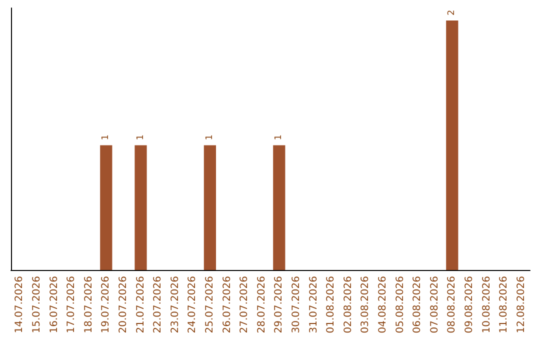  I want to click on x-tick-label: 21.07.2026, so click(140, 305).